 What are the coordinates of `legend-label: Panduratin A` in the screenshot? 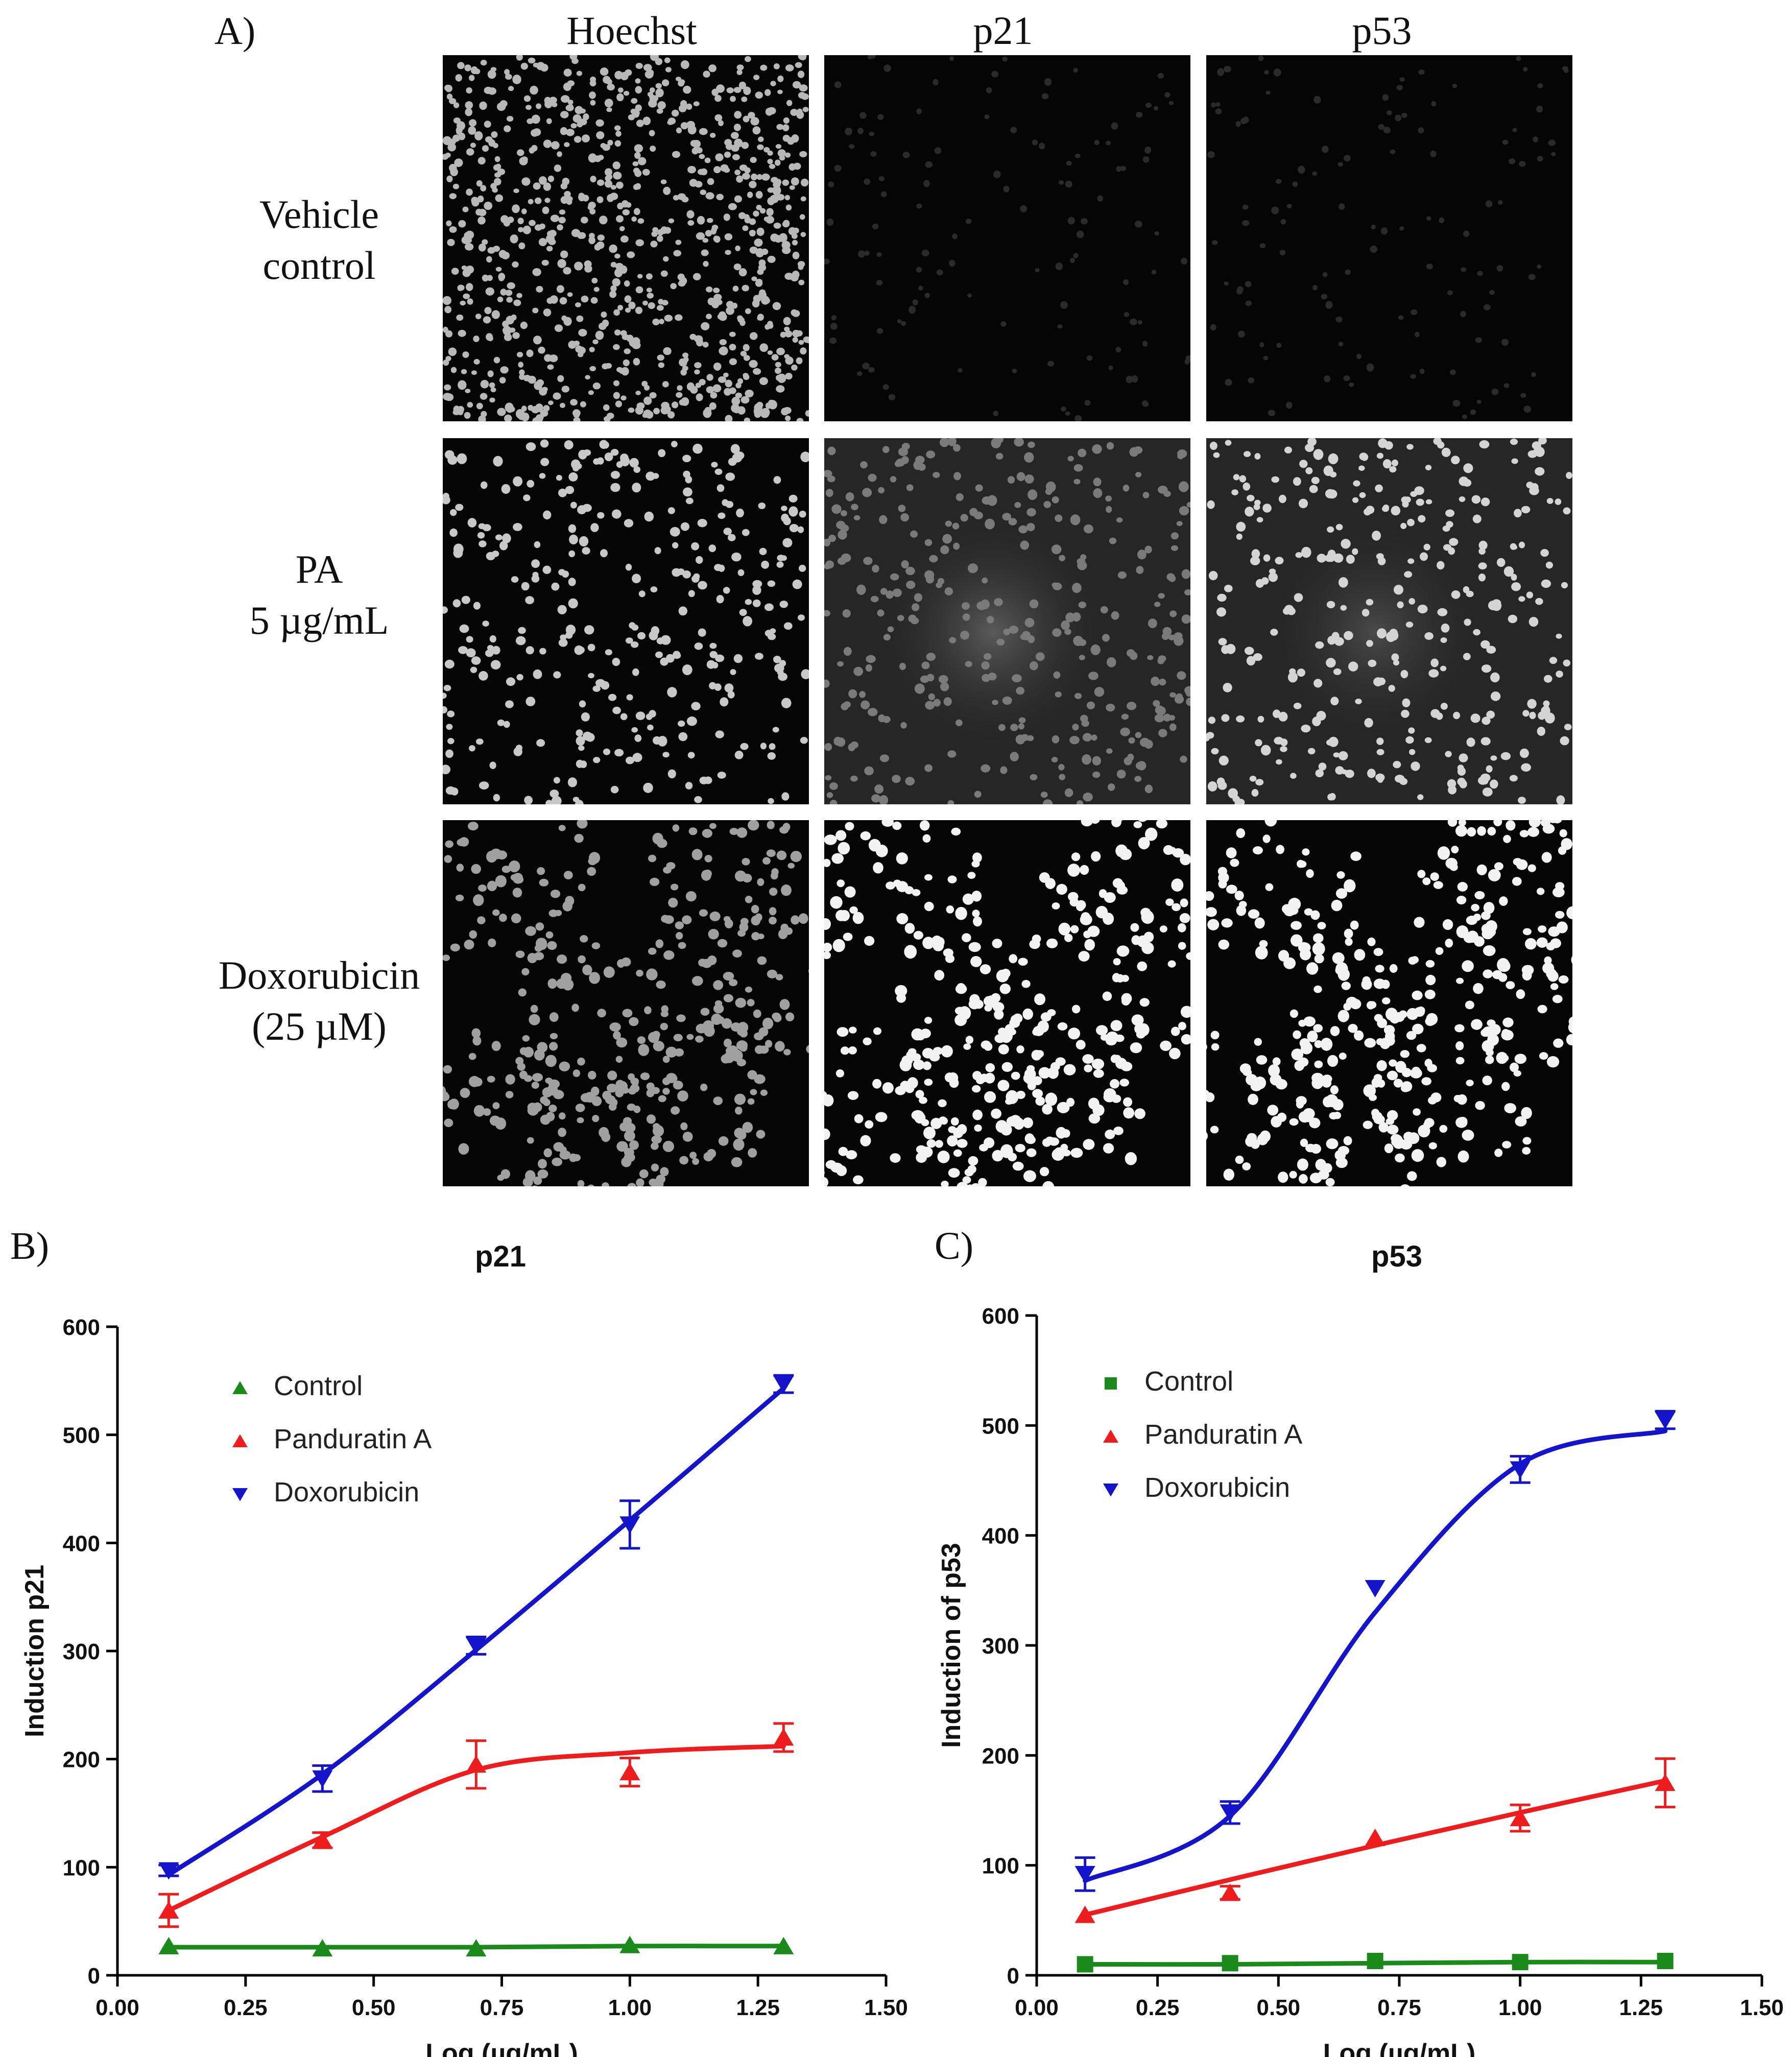 It's located at (1223, 1435).